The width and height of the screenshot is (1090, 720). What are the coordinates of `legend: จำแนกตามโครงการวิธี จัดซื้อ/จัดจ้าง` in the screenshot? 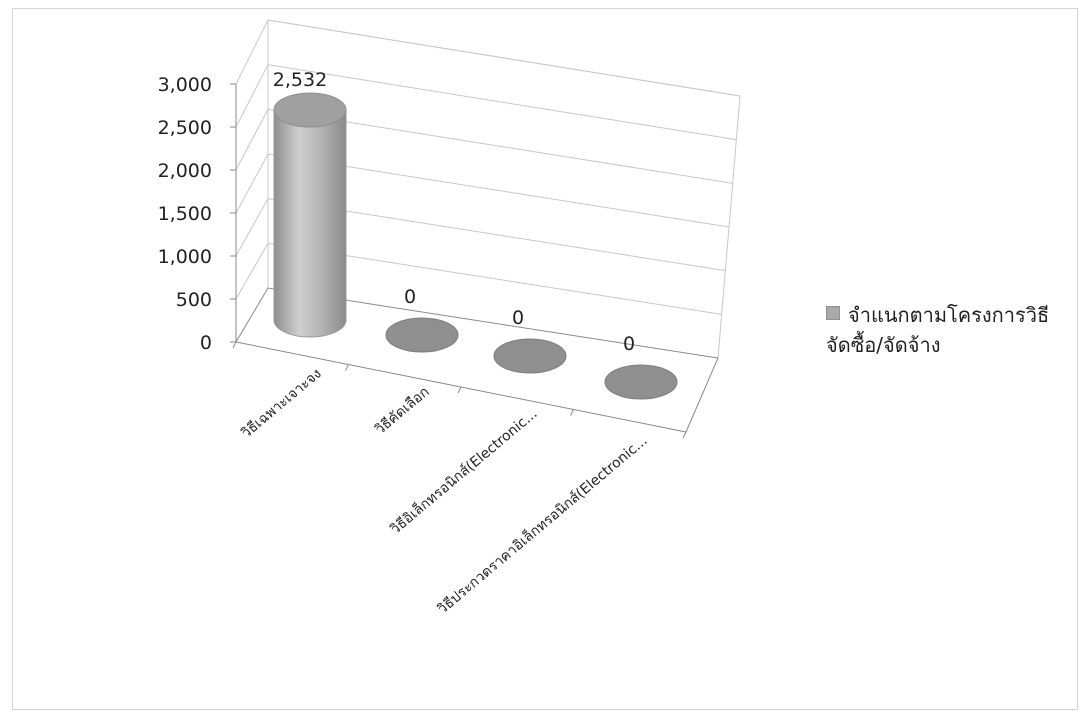 It's located at (946, 330).